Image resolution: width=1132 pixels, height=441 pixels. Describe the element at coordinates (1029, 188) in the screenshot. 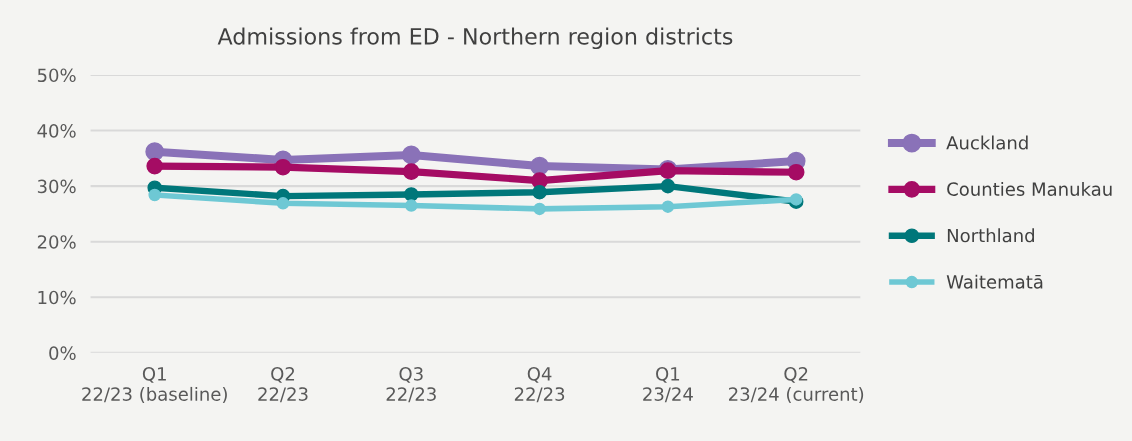

I see `legend-label: Counties Manukau` at that location.